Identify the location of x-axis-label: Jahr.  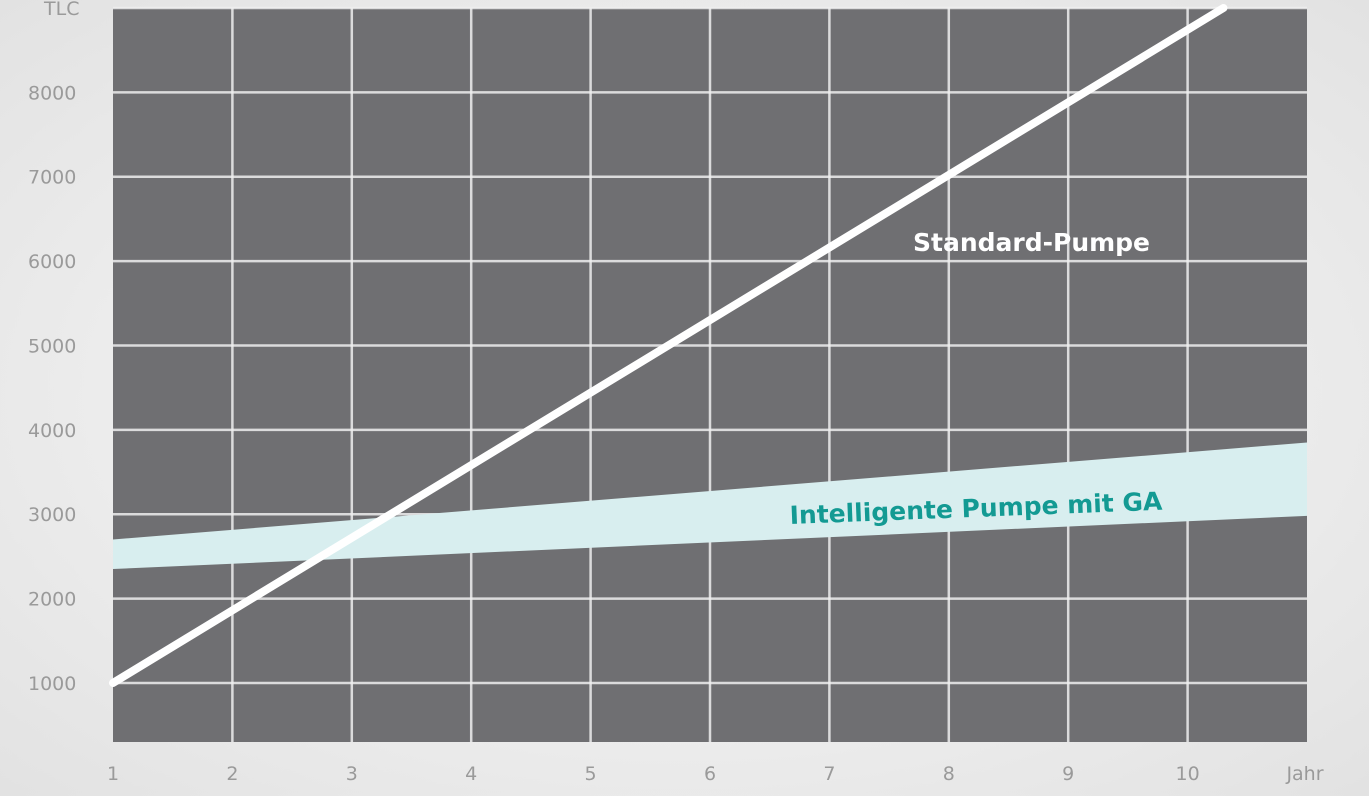
(1304, 774).